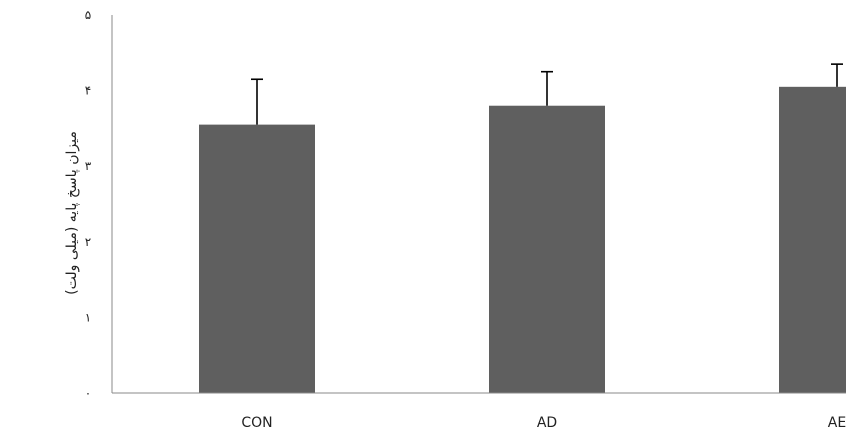 Image resolution: width=846 pixels, height=432 pixels. Describe the element at coordinates (547, 94) in the screenshot. I see `error-bars` at that location.